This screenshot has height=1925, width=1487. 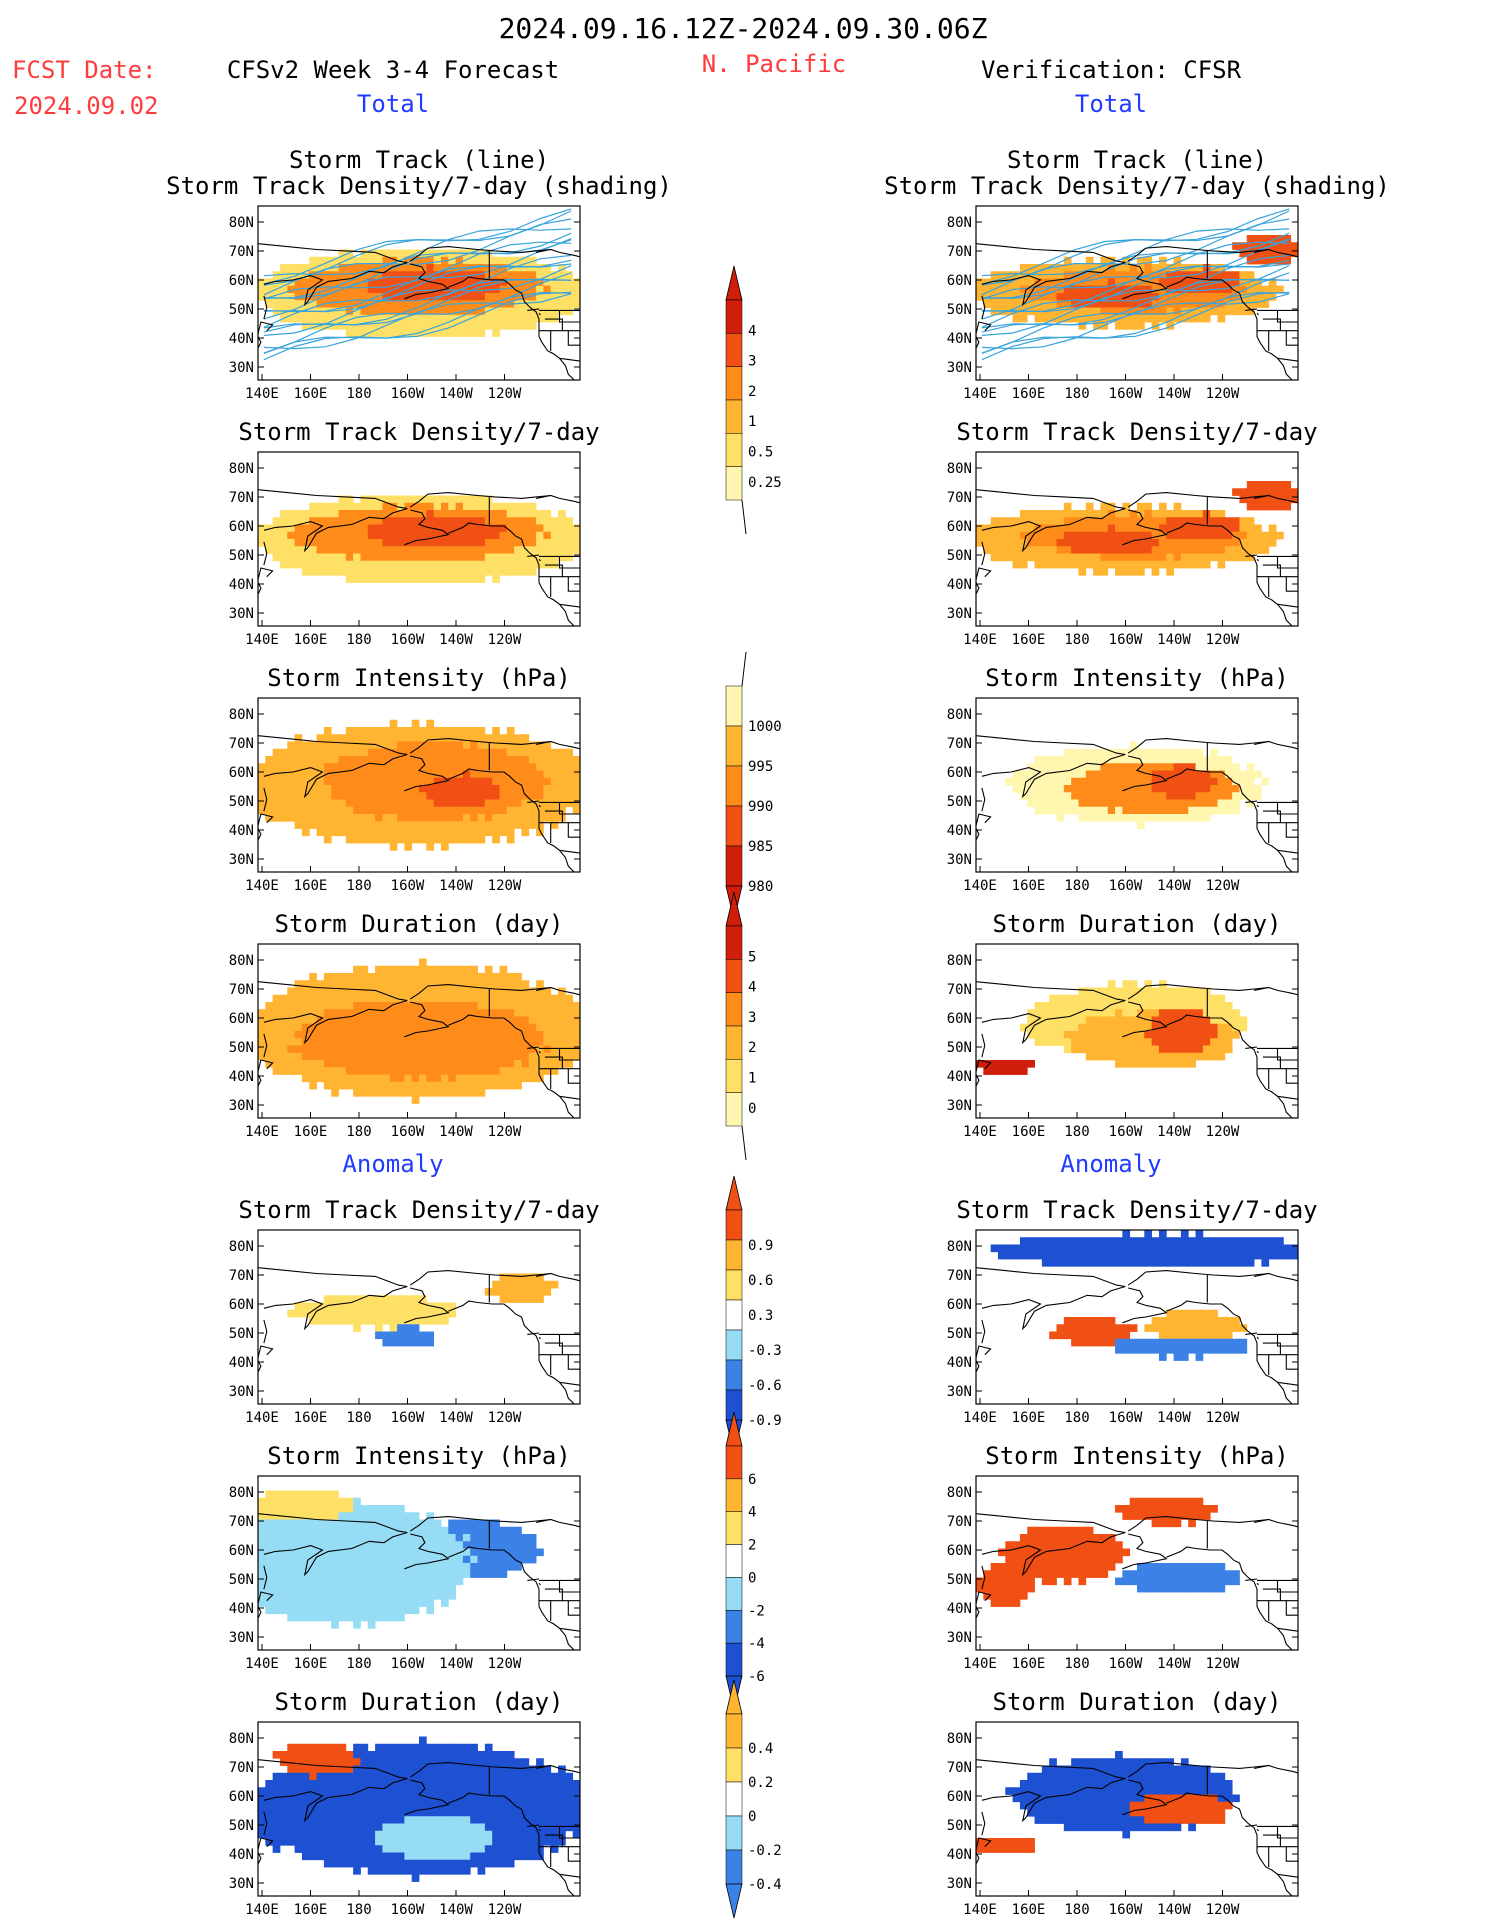 I want to click on lon-tick-label: 160W, so click(x=1126, y=886).